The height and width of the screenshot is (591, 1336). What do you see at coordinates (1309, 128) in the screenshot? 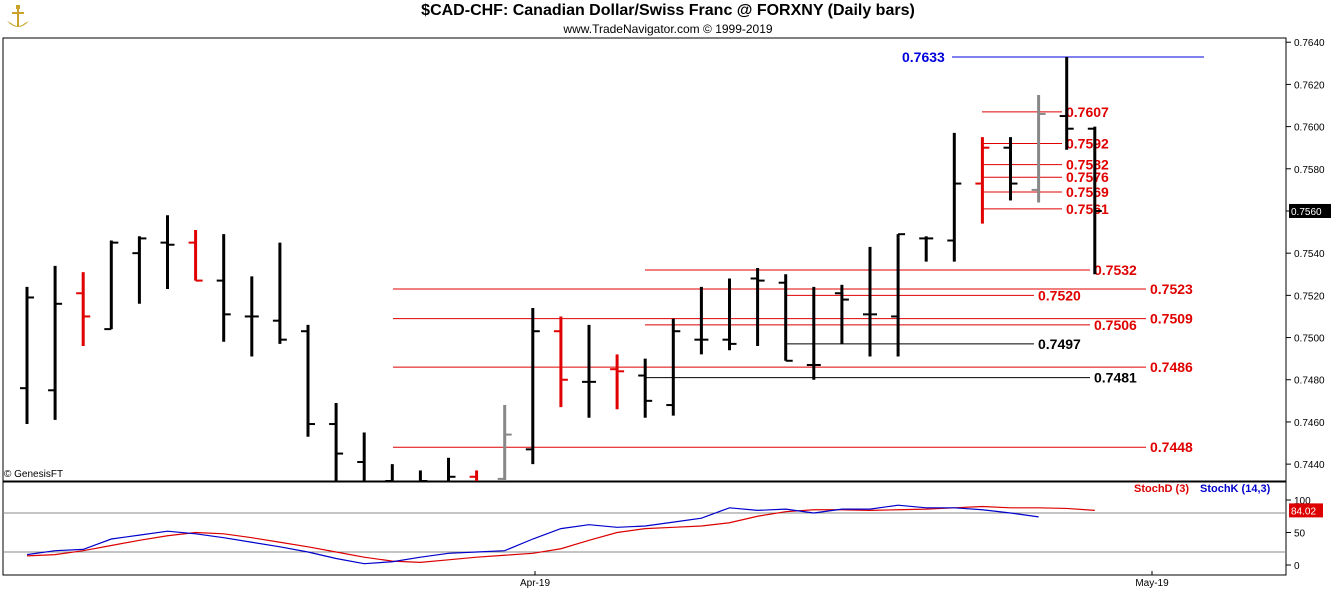
I see `price-tick-label: 0.7600` at bounding box center [1309, 128].